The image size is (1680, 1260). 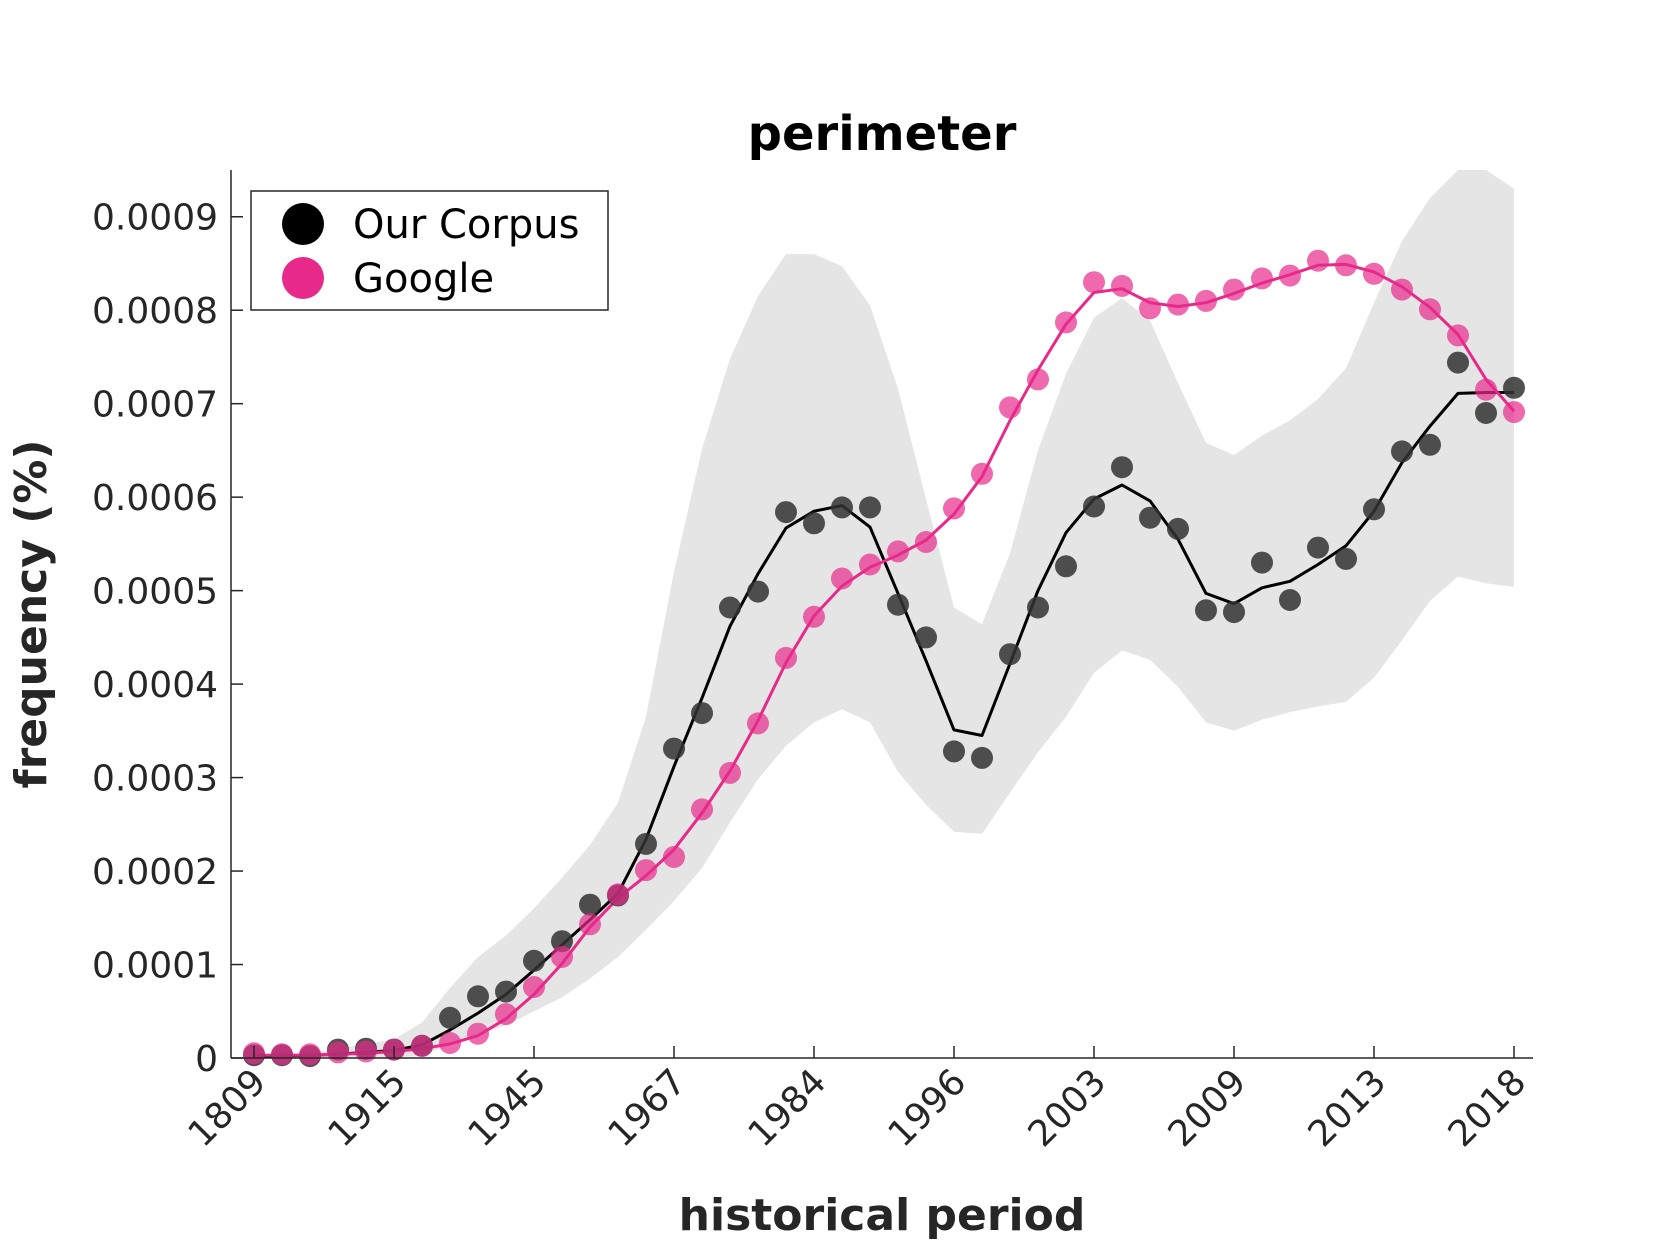 What do you see at coordinates (303, 278) in the screenshot?
I see `legend-marker-google` at bounding box center [303, 278].